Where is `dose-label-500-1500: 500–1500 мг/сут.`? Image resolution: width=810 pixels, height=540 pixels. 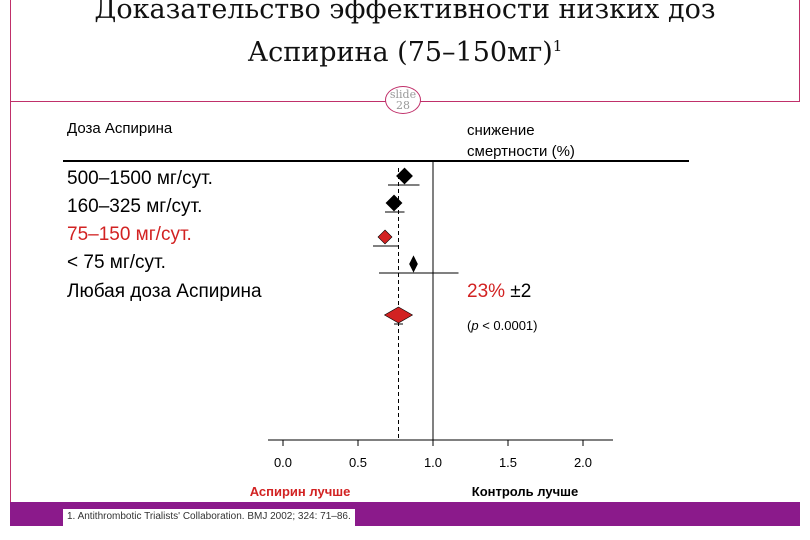
dose-label-500-1500: 500–1500 мг/сут. is located at coordinates (140, 178).